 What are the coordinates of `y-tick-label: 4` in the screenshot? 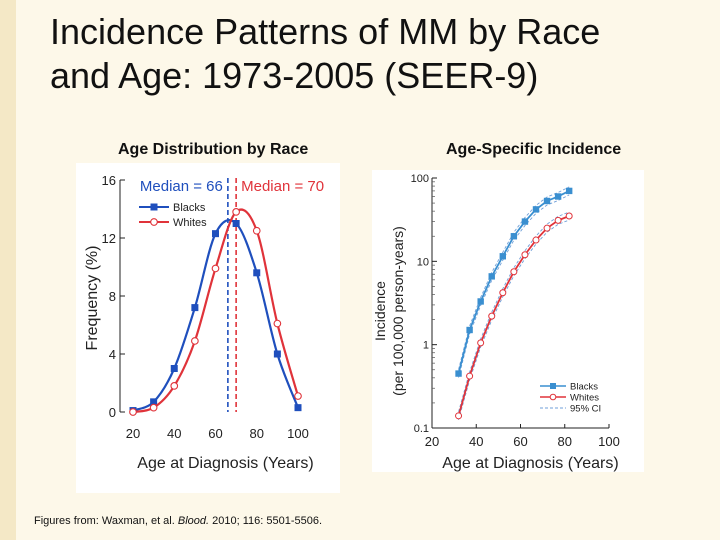 It's located at (112, 354).